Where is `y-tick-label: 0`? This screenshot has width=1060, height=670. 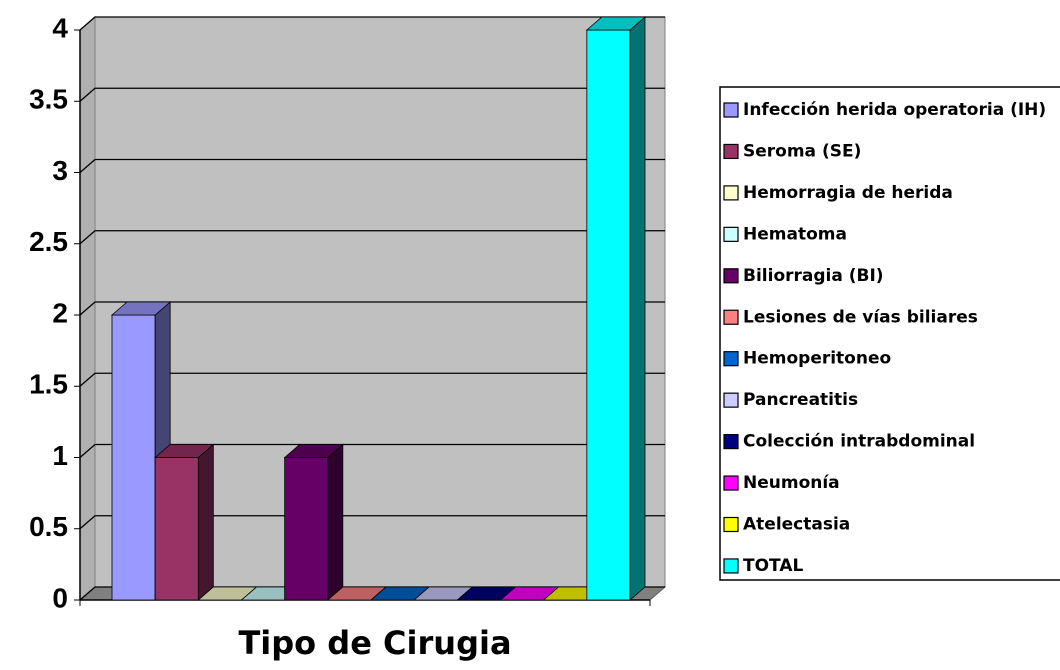
y-tick-label: 0 is located at coordinates (60, 597).